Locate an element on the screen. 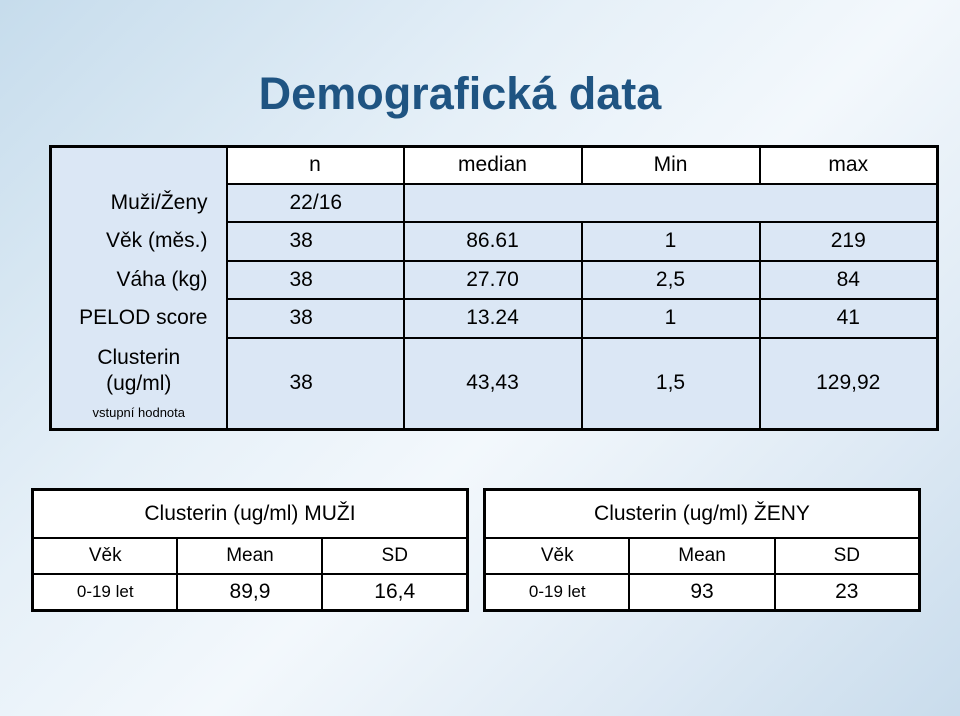 This screenshot has height=716, width=960. table-row: PELOD score 38 13.24 1 41 is located at coordinates (494, 318).